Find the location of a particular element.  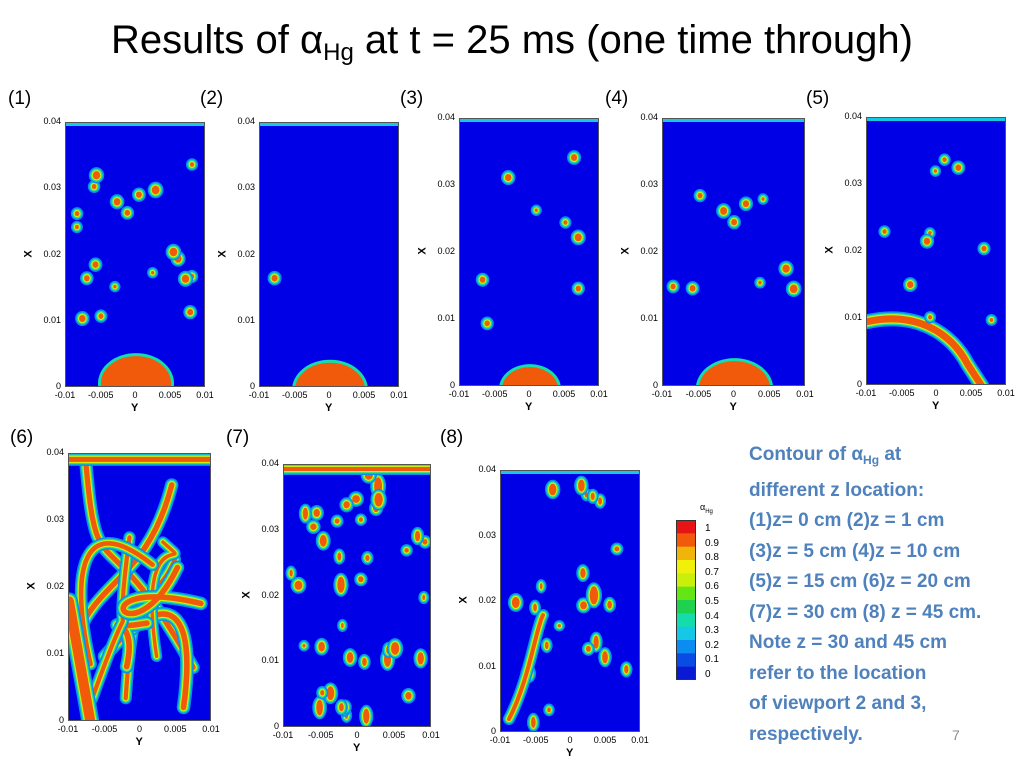

panel-number-label: (4) is located at coordinates (617, 98).